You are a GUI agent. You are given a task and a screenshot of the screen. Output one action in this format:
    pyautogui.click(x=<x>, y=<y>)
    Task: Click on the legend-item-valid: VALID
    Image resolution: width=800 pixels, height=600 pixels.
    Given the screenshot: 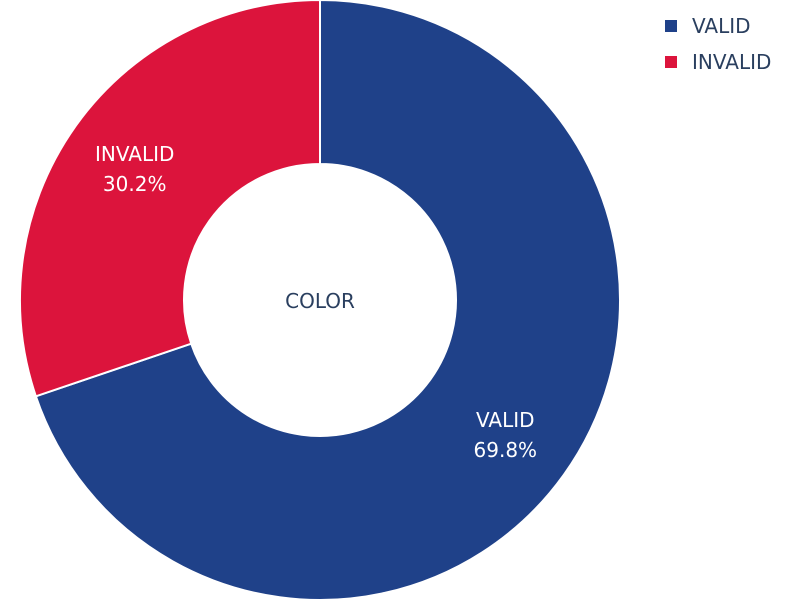 What is the action you would take?
    pyautogui.click(x=718, y=26)
    